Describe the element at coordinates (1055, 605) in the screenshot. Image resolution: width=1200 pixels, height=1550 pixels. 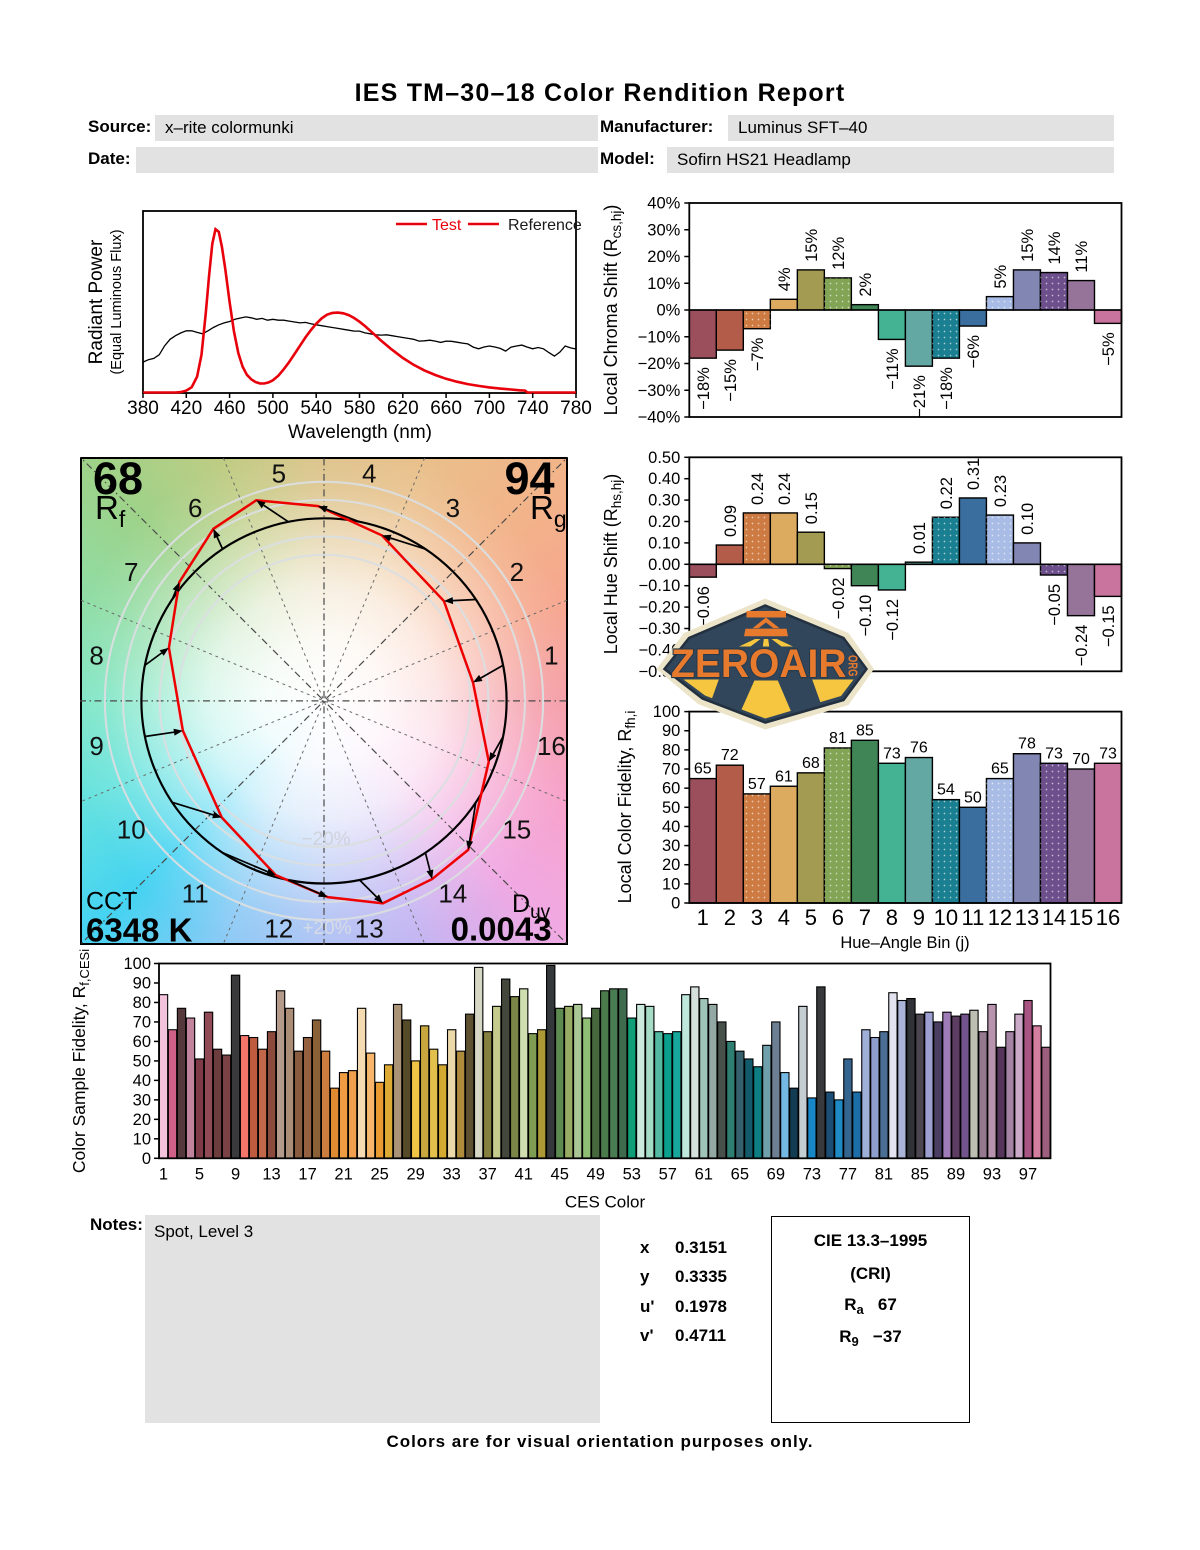
I see `svg-text: −0.05` at that location.